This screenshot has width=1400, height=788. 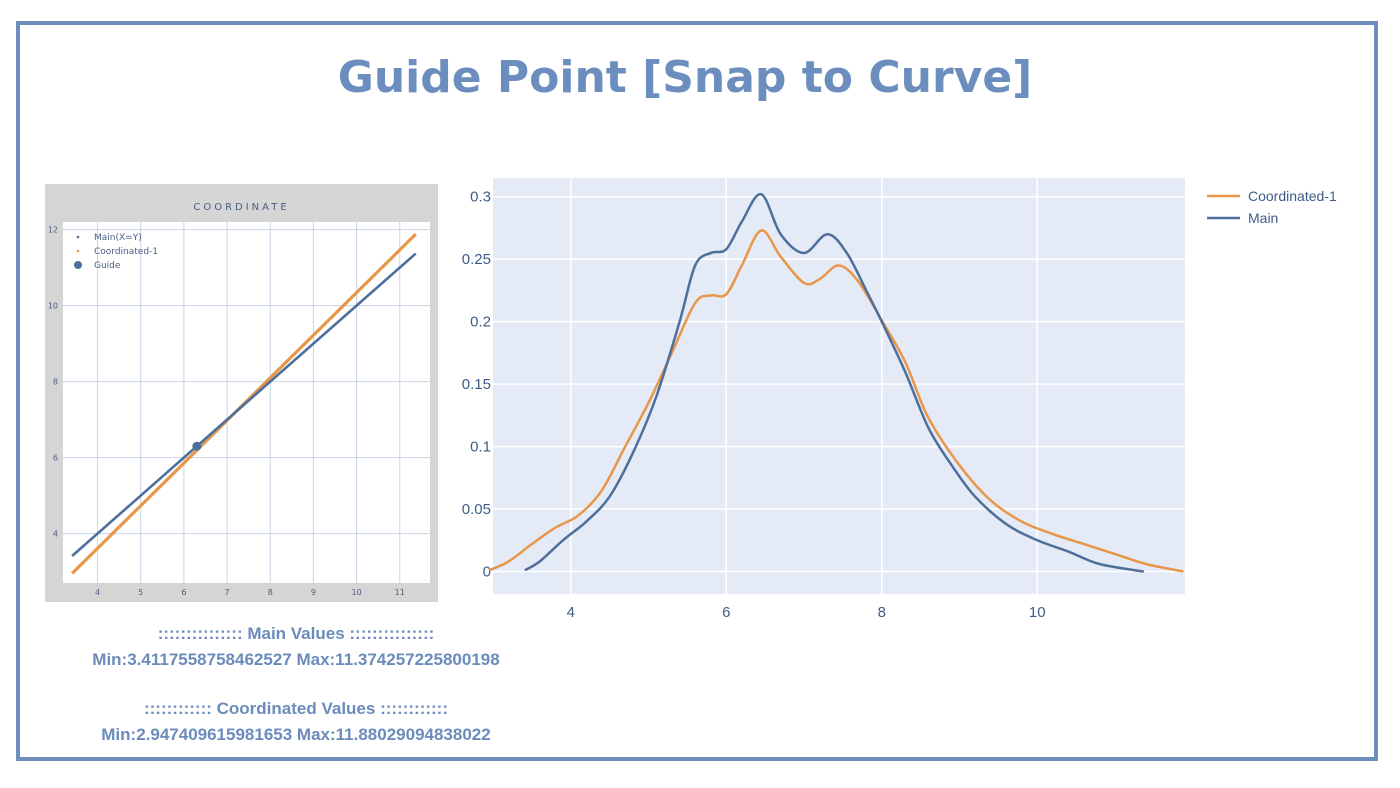 I want to click on distribution-y-tick-label: 0.25, so click(x=476, y=259).